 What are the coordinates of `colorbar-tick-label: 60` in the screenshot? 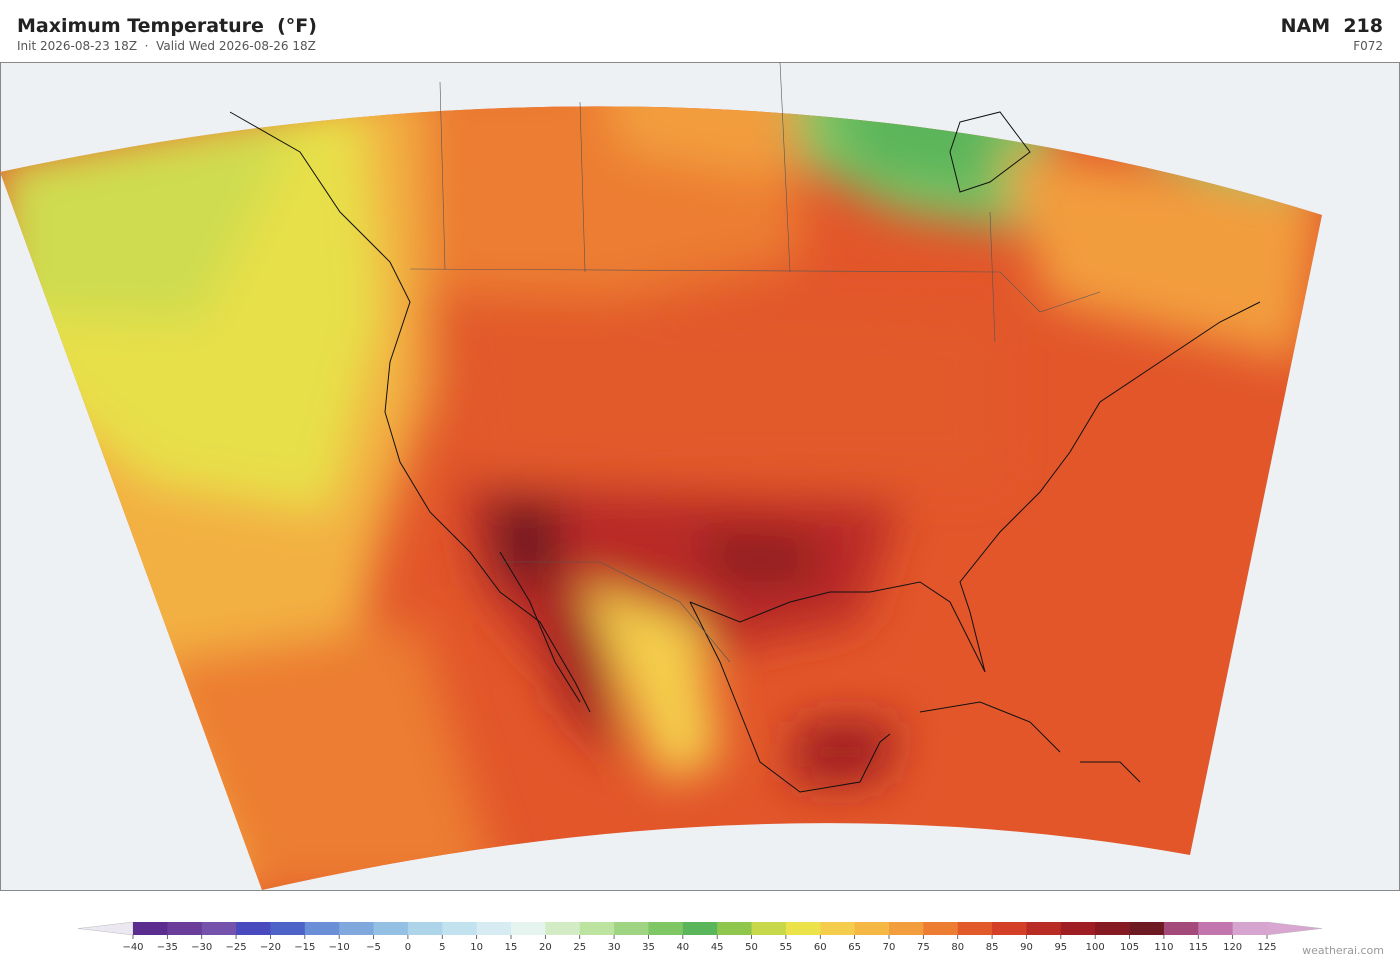 It's located at (820, 947).